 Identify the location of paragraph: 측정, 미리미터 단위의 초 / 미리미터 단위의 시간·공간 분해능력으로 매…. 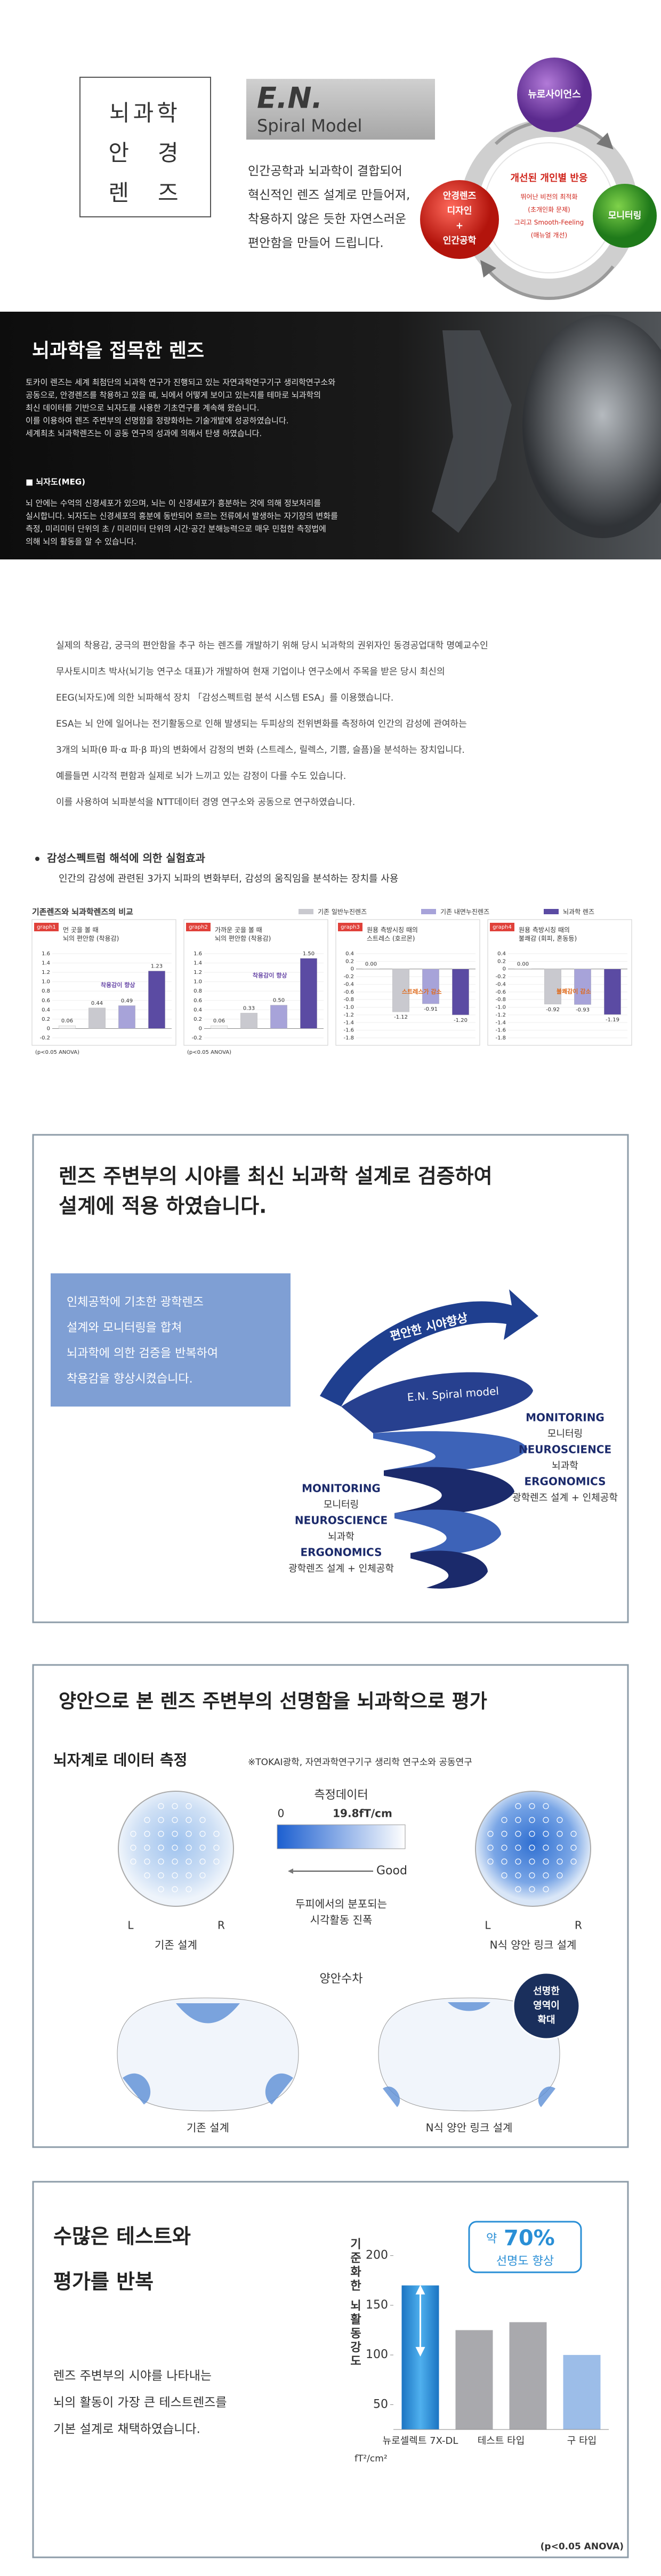
(176, 529).